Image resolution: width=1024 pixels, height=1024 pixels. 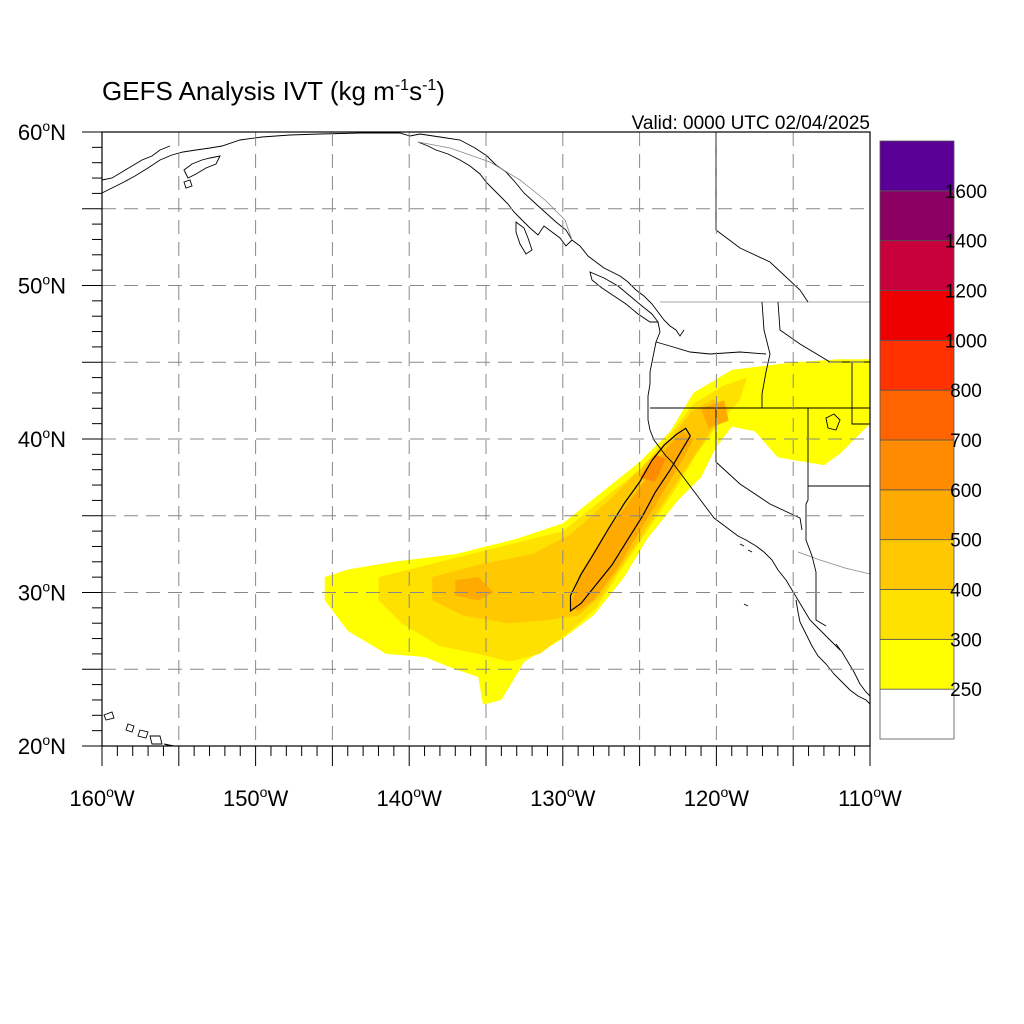 I want to click on baja-california, so click(x=832, y=652).